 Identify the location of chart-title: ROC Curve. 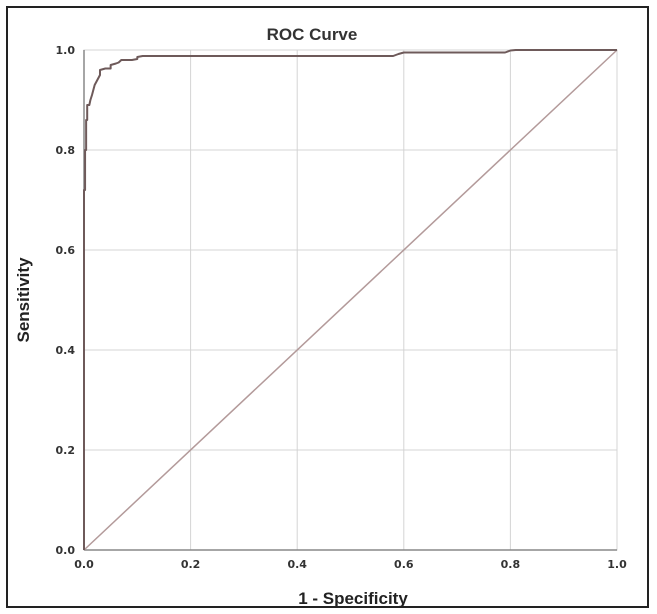
(312, 34).